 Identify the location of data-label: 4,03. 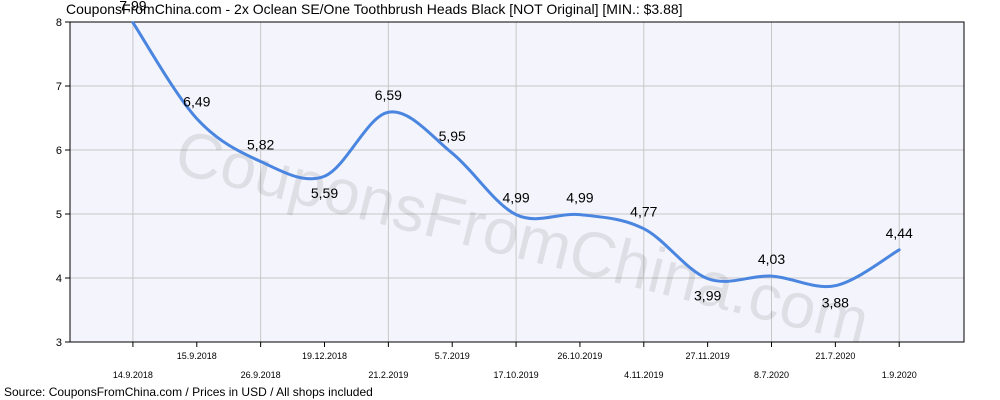
(771, 259).